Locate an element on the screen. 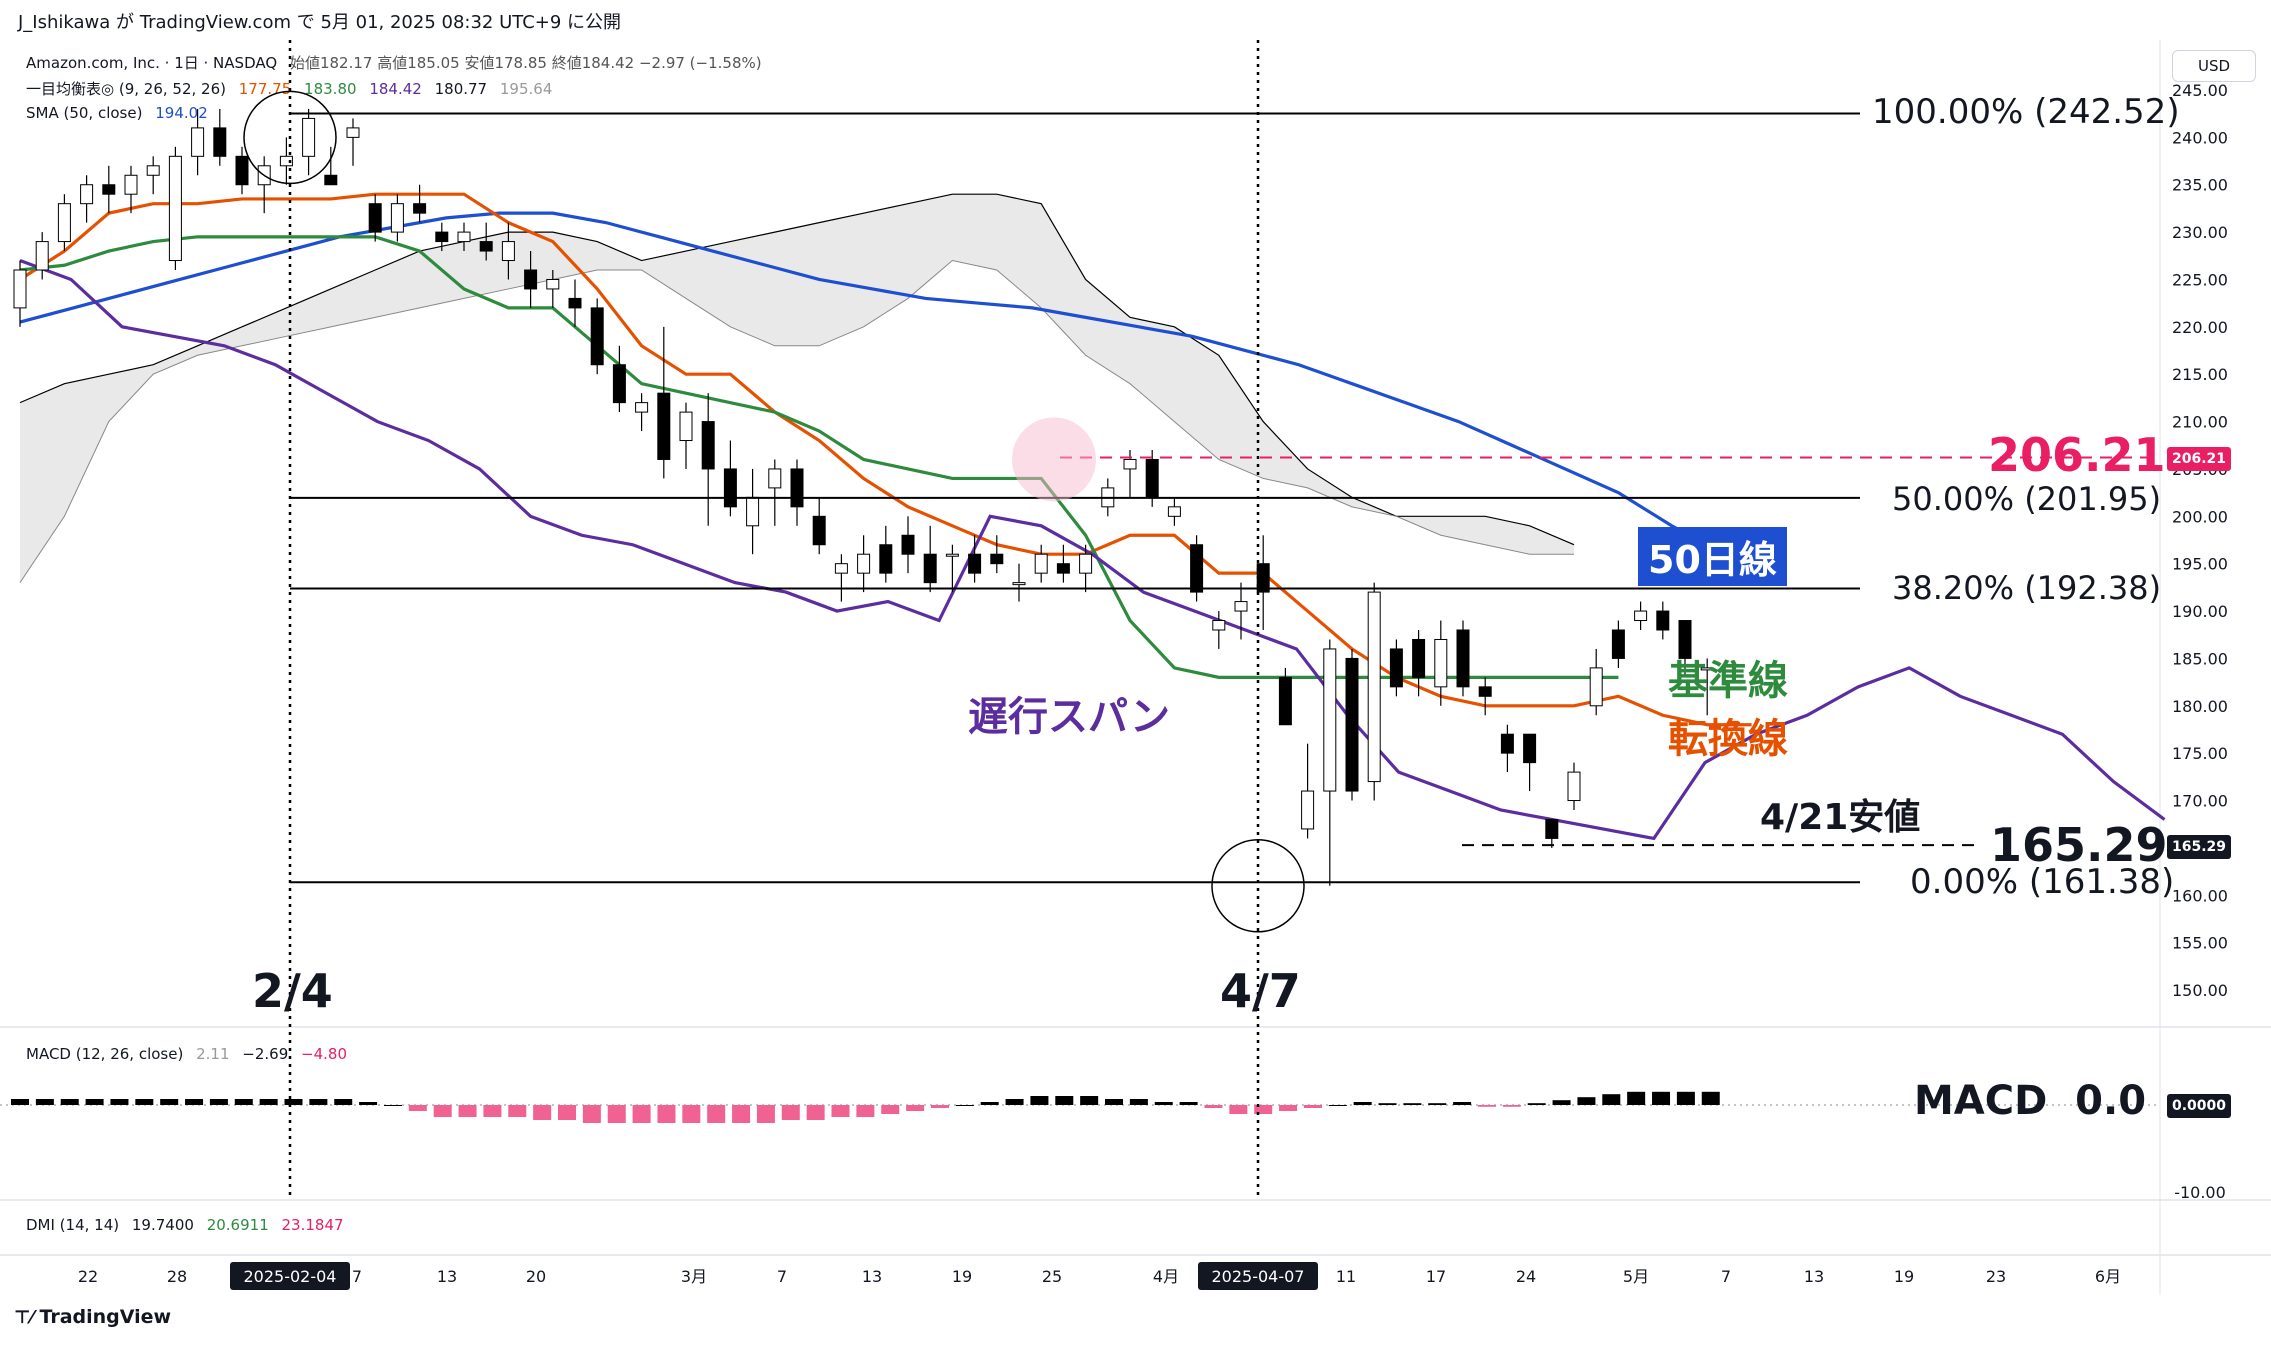 This screenshot has height=1349, width=2271. legend-ichimoku-kijun: 183.80 is located at coordinates (330, 89).